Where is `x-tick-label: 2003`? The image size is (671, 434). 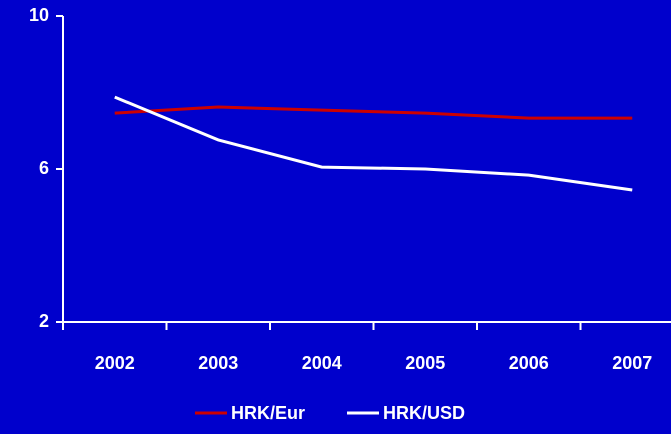
x-tick-label: 2003 is located at coordinates (218, 363).